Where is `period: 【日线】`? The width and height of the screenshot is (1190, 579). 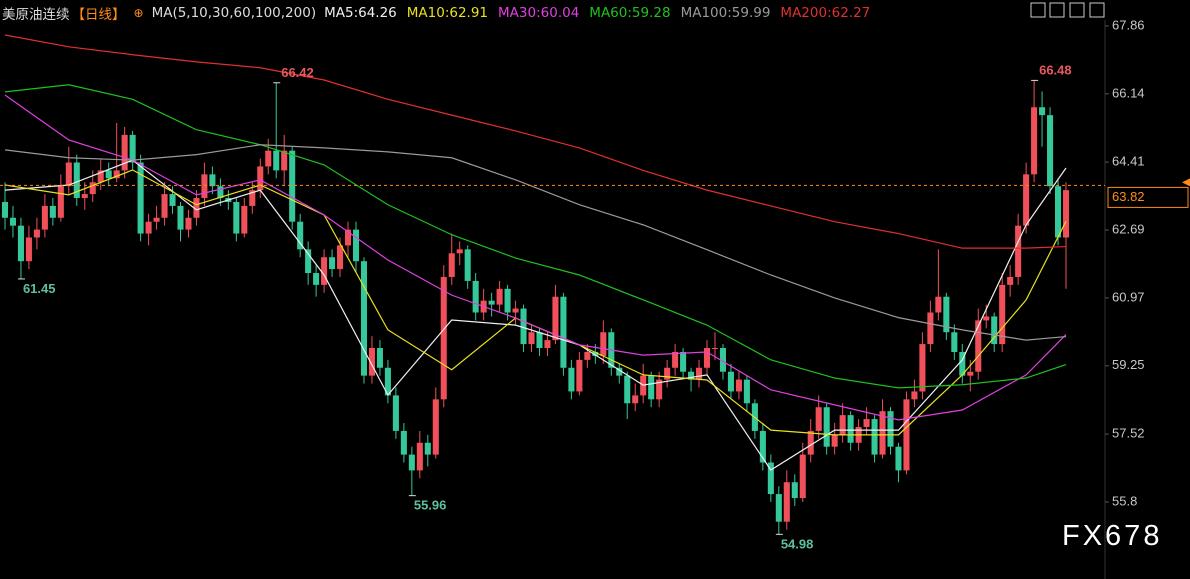 period: 【日线】 is located at coordinates (98, 15).